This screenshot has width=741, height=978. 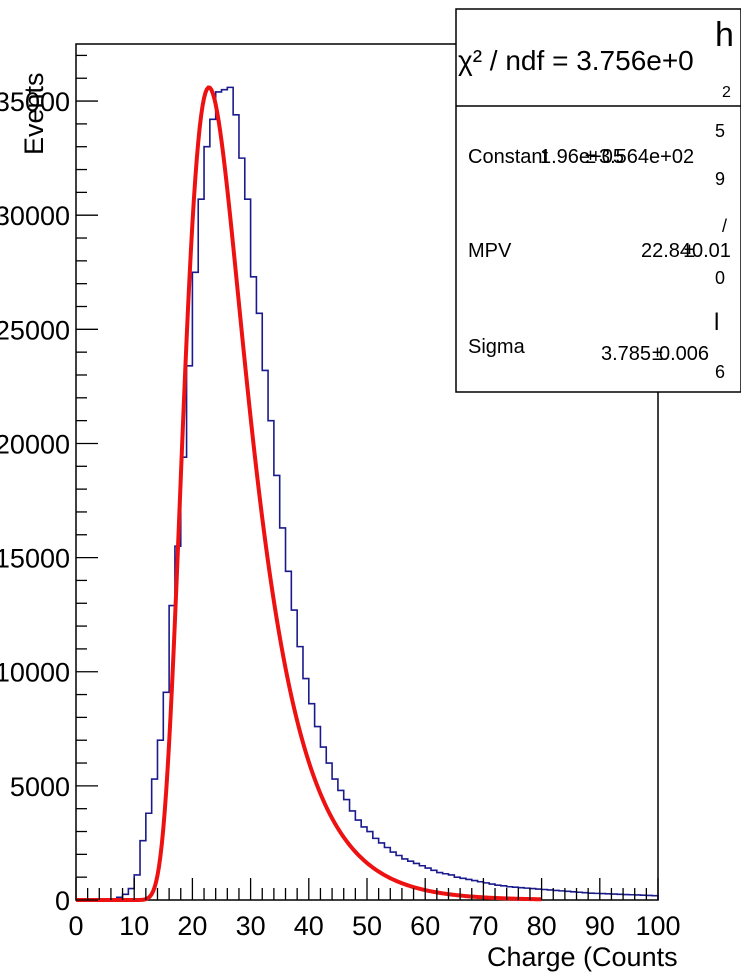 I want to click on x-tick-label: 20, so click(x=192, y=926).